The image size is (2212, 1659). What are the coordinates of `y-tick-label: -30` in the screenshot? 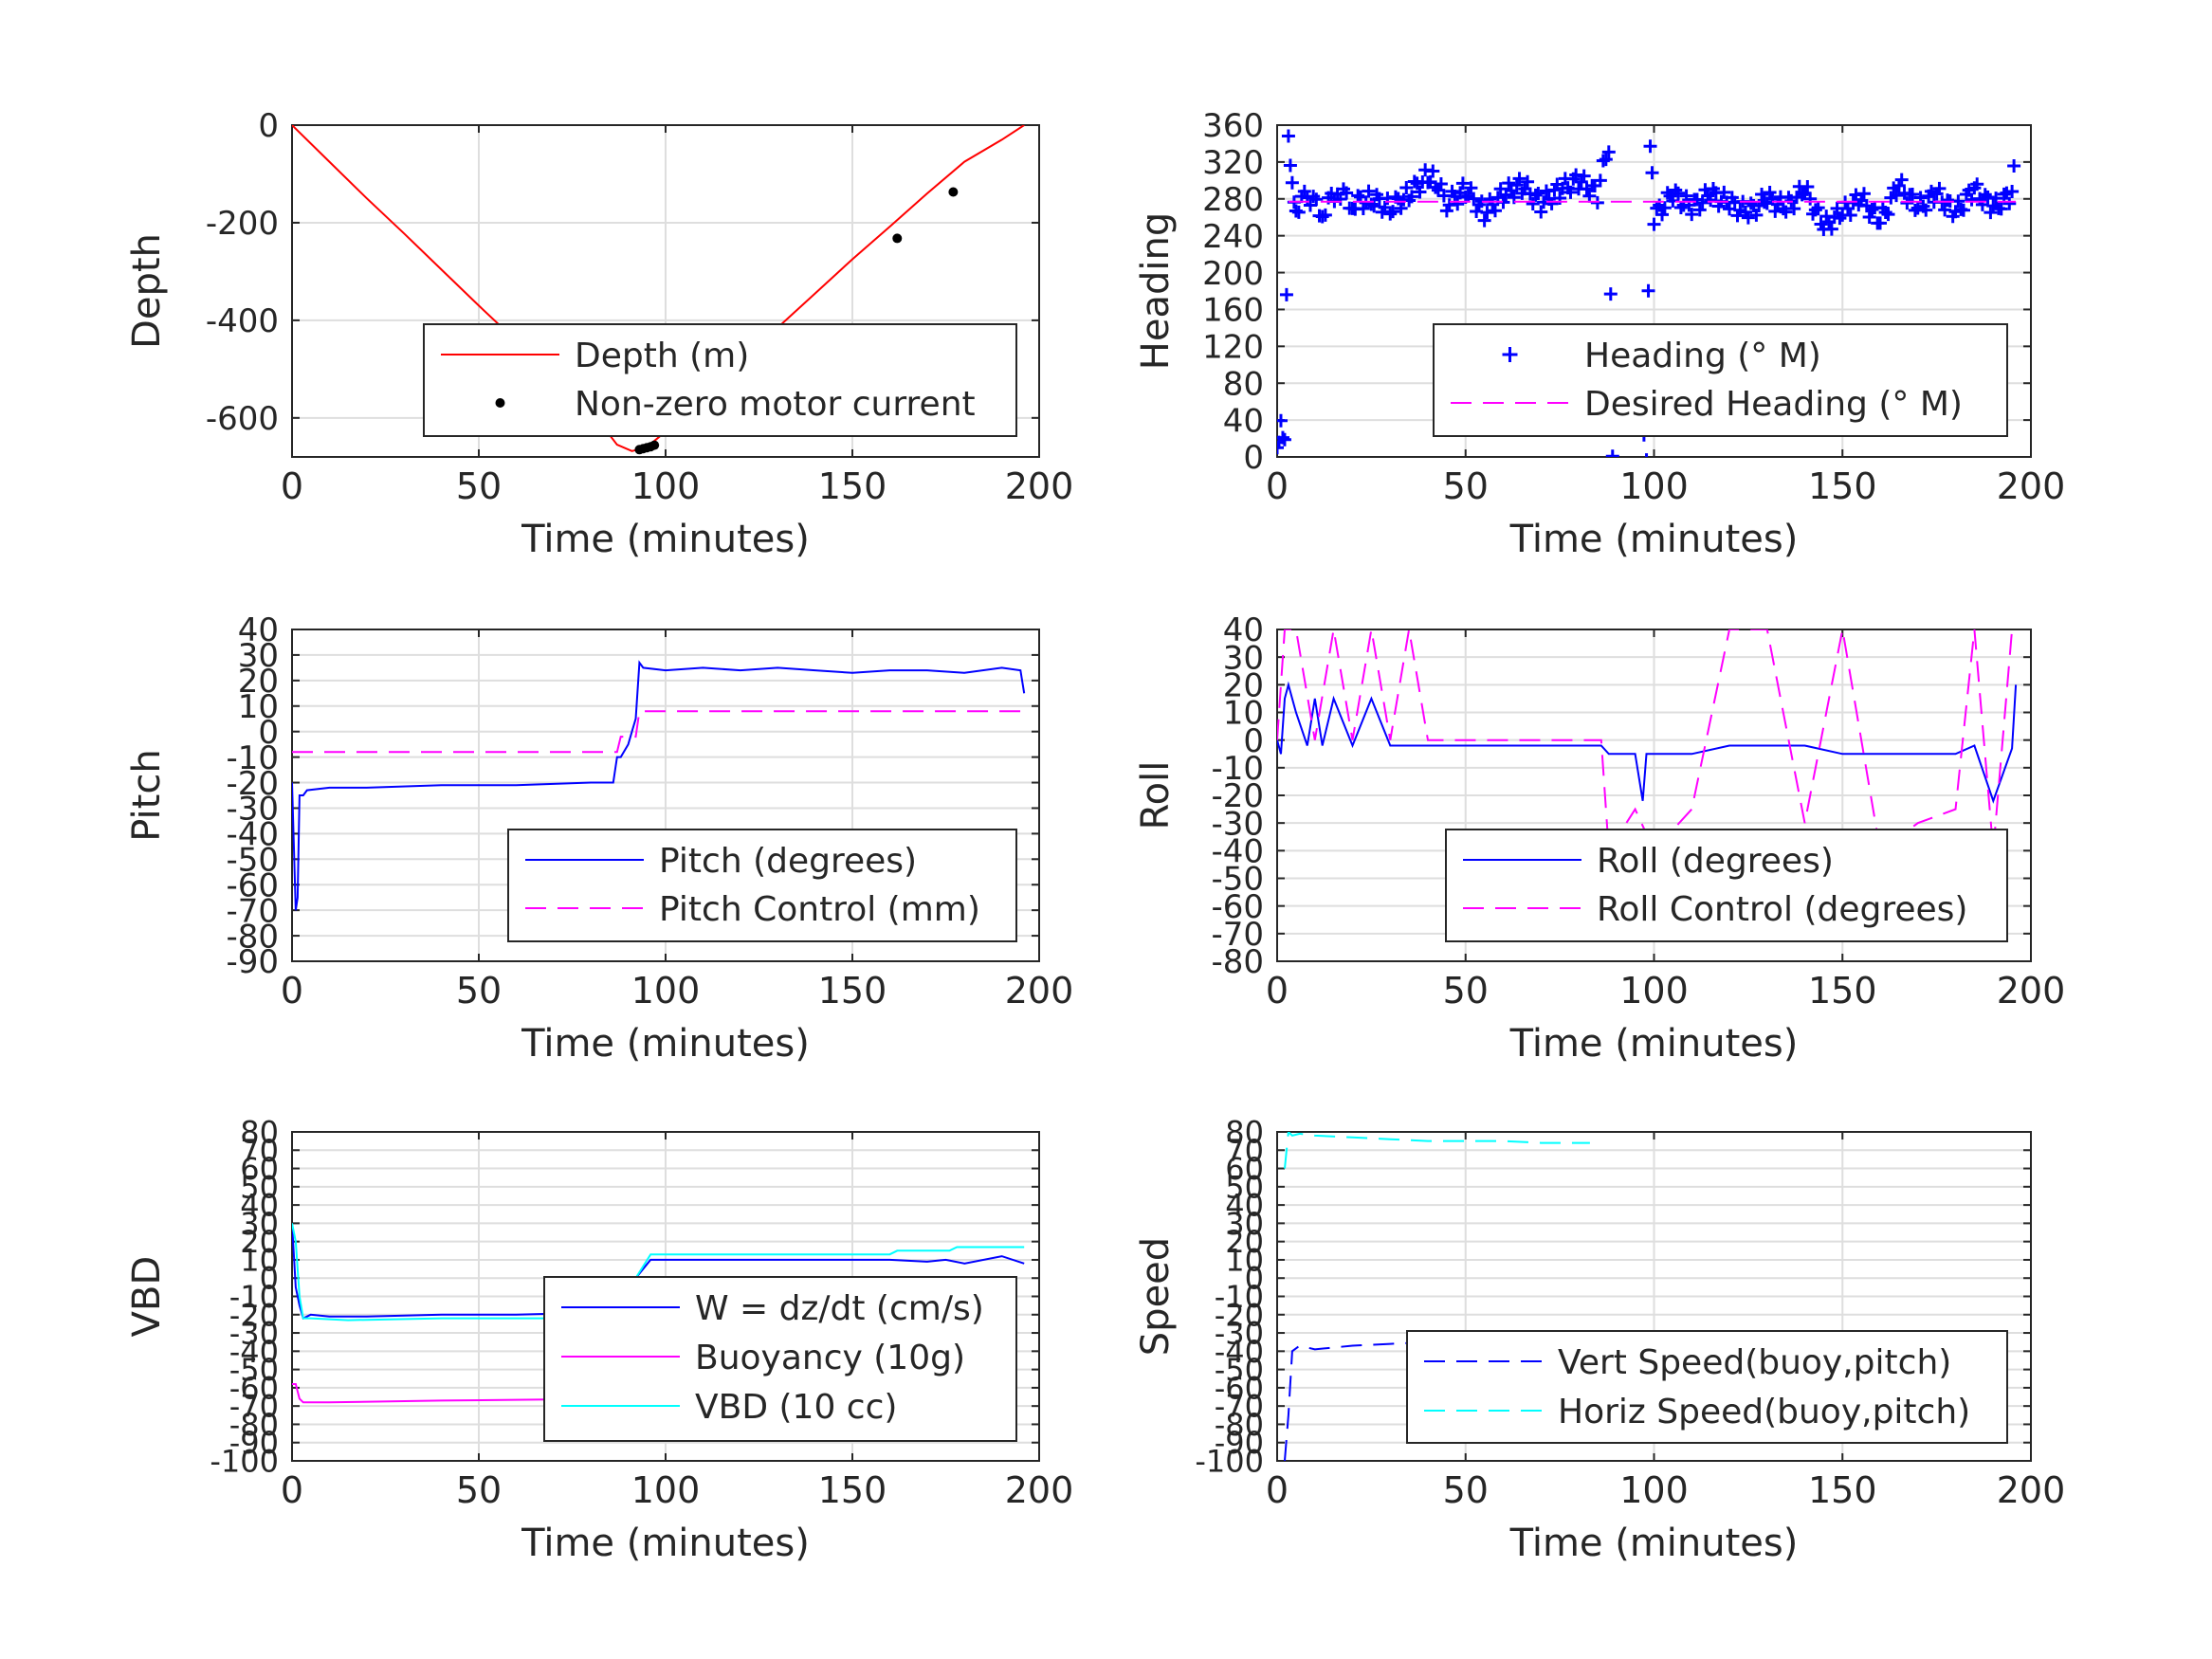 It's located at (252, 810).